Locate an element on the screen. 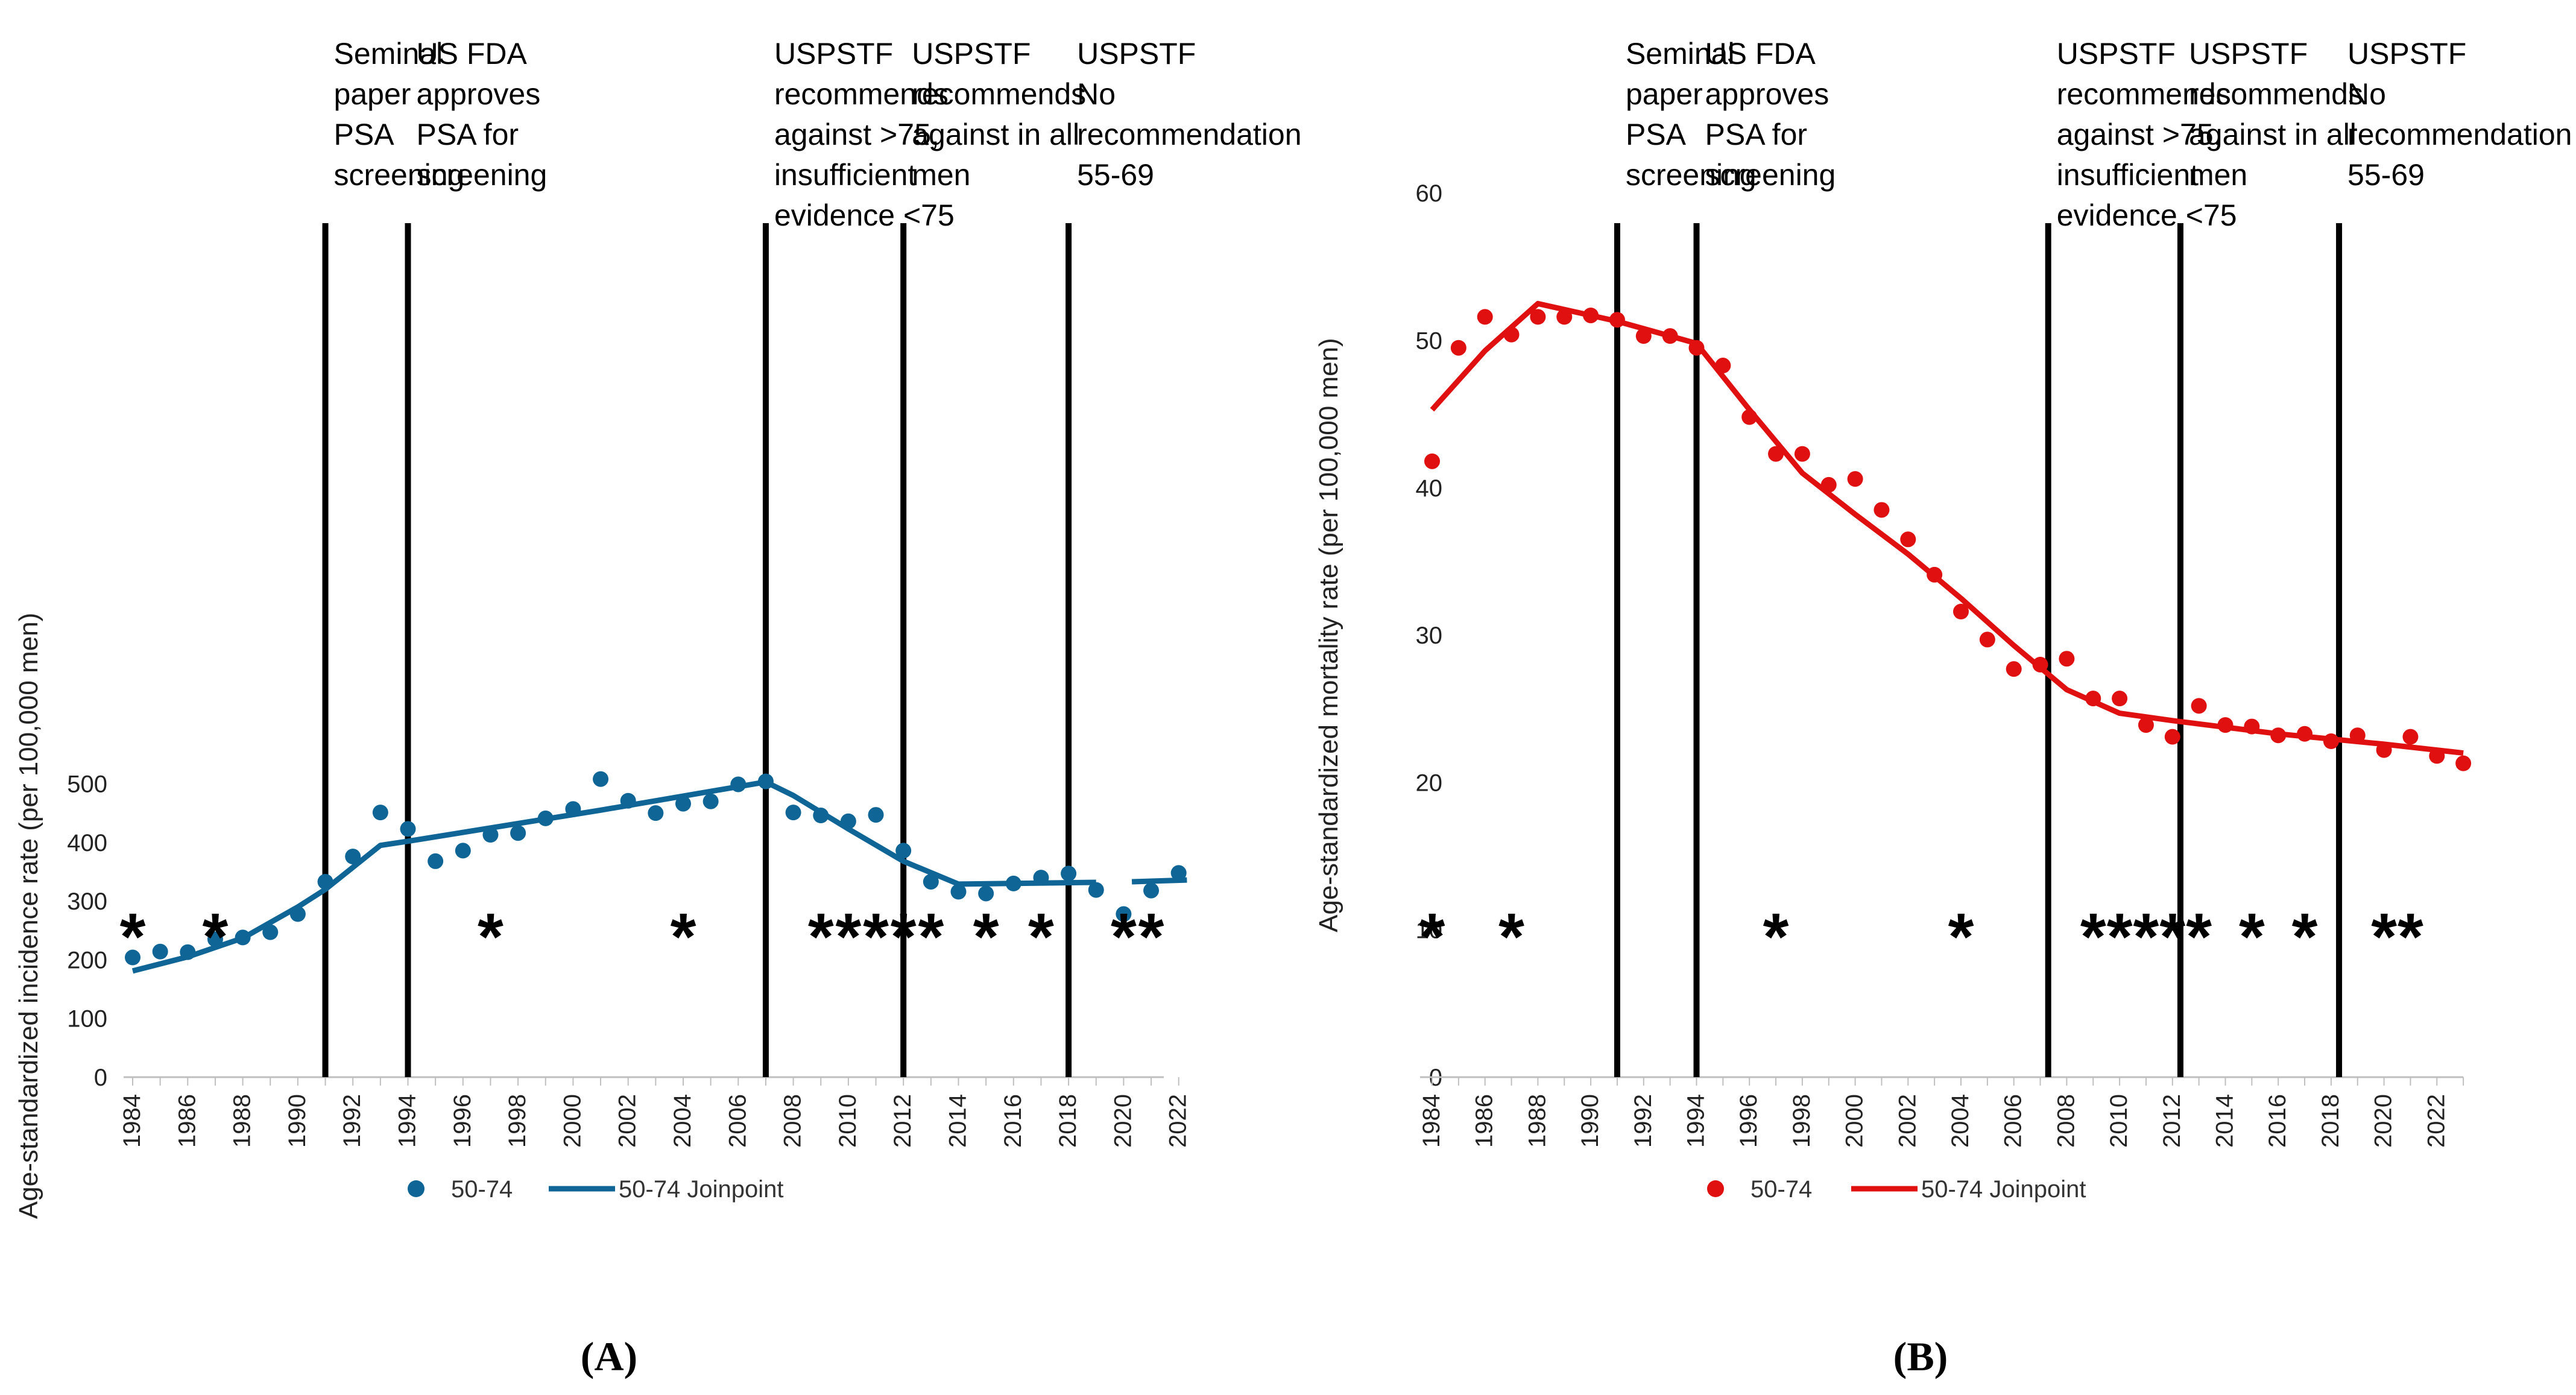  panel-label: (A) is located at coordinates (609, 1356).